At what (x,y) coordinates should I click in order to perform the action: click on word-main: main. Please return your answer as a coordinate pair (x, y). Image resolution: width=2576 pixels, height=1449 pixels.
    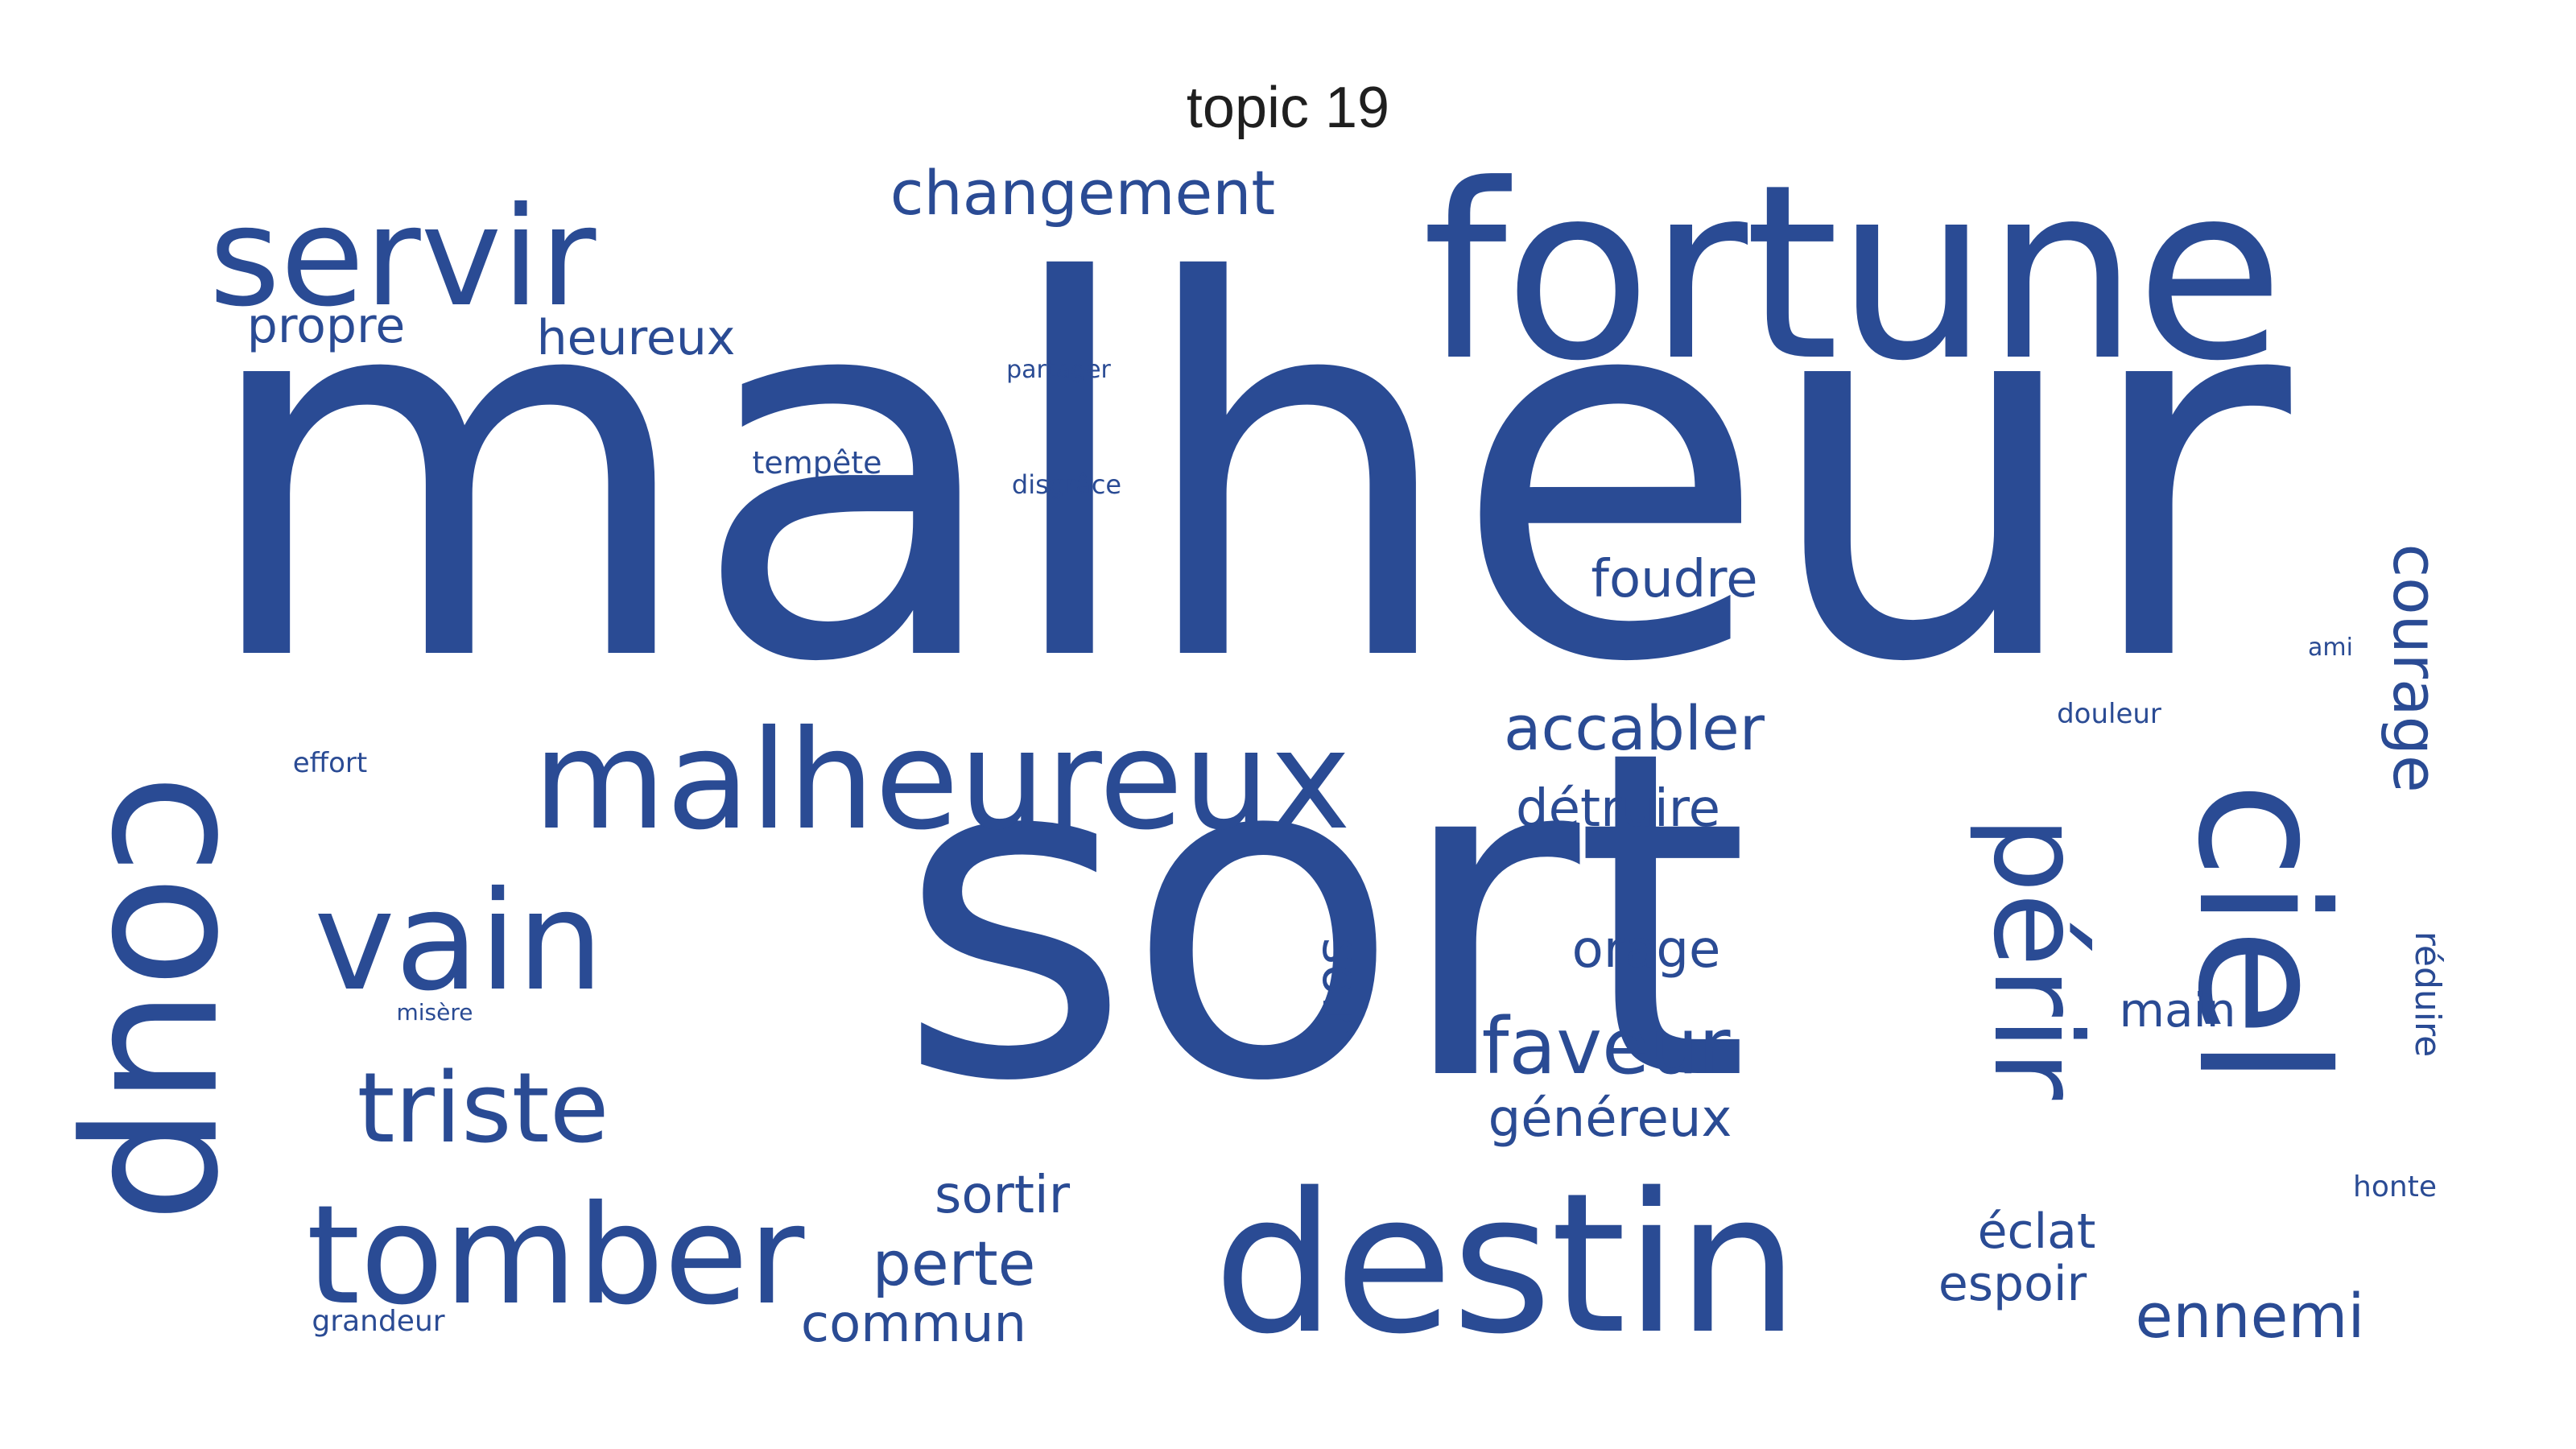
    Looking at the image, I should click on (2177, 1010).